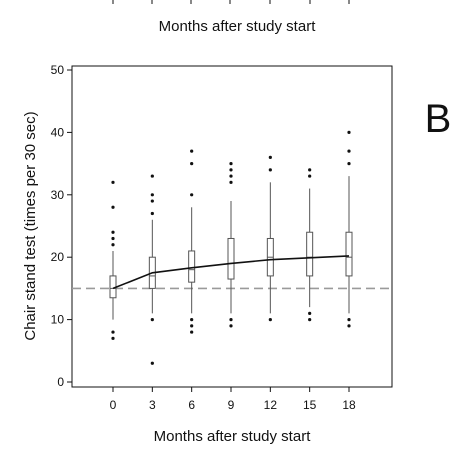 This screenshot has height=474, width=474. Describe the element at coordinates (349, 405) in the screenshot. I see `x-tick-label: 18` at that location.